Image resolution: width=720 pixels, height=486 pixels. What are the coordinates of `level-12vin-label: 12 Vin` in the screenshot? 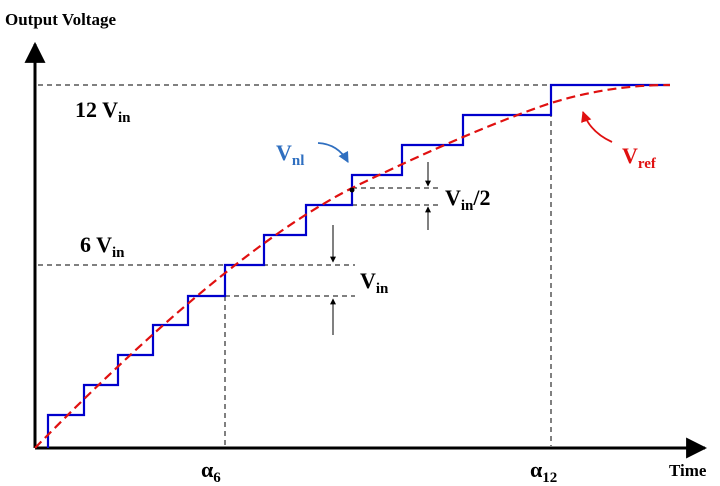 It's located at (103, 111).